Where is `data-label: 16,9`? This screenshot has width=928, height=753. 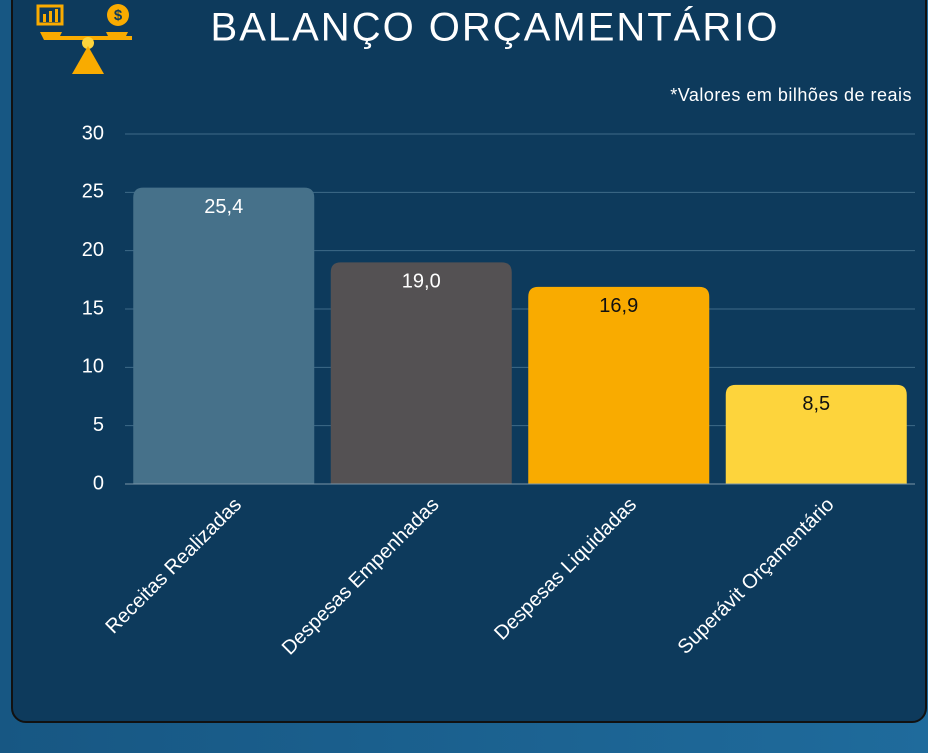 data-label: 16,9 is located at coordinates (618, 306).